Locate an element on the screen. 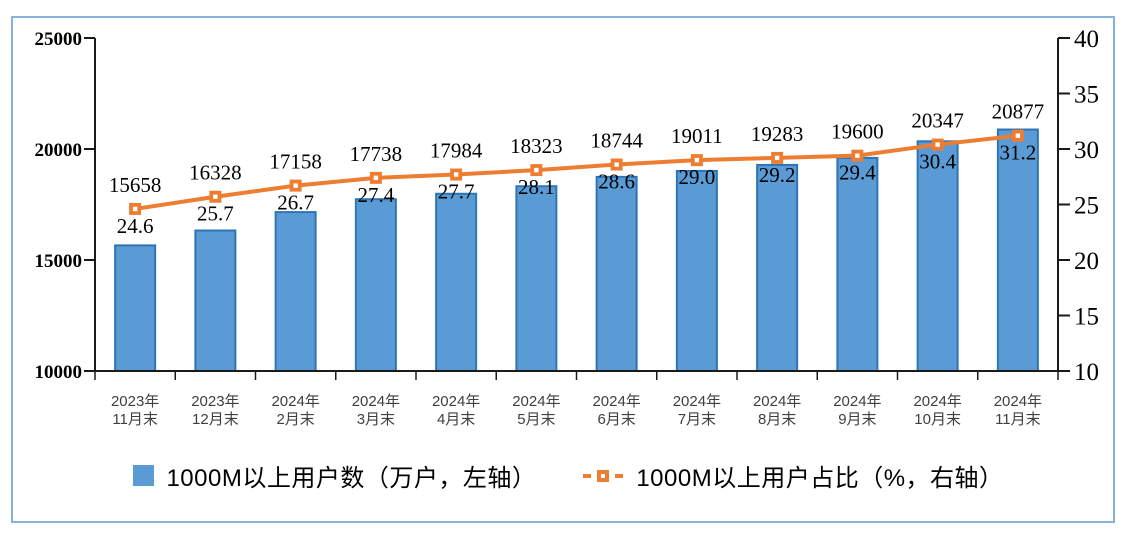 The width and height of the screenshot is (1137, 545). bar-value-label: 20877 is located at coordinates (1018, 112).